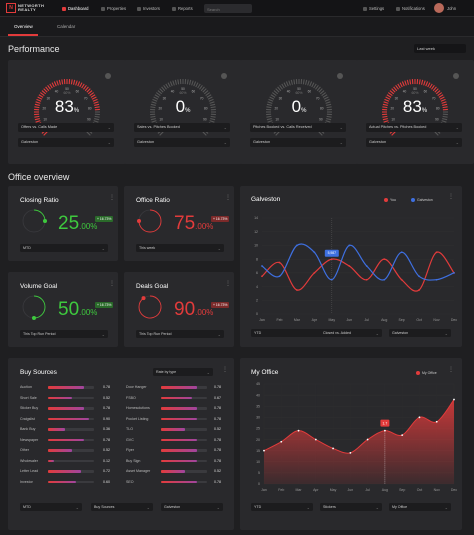 The width and height of the screenshot is (474, 535). Describe the element at coordinates (420, 333) in the screenshot. I see `galveston-location-dropdown: Galveston ⌄` at that location.